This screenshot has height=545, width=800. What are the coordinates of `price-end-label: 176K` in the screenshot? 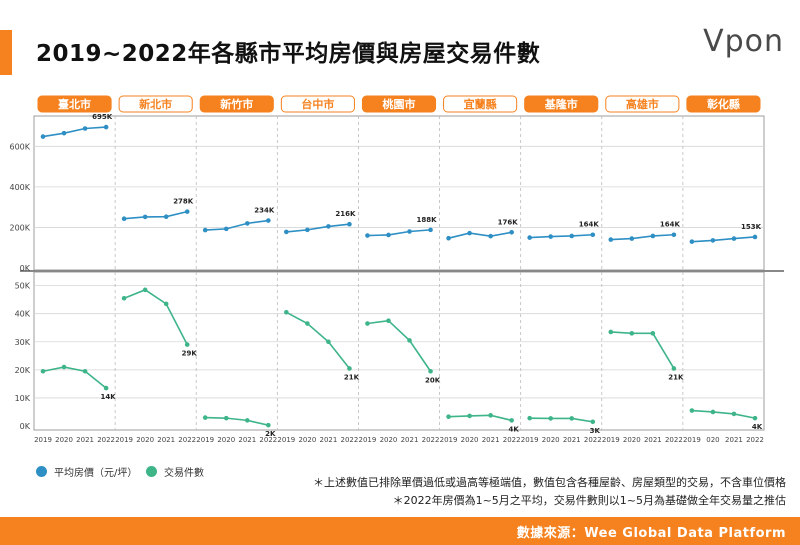 It's located at (508, 222).